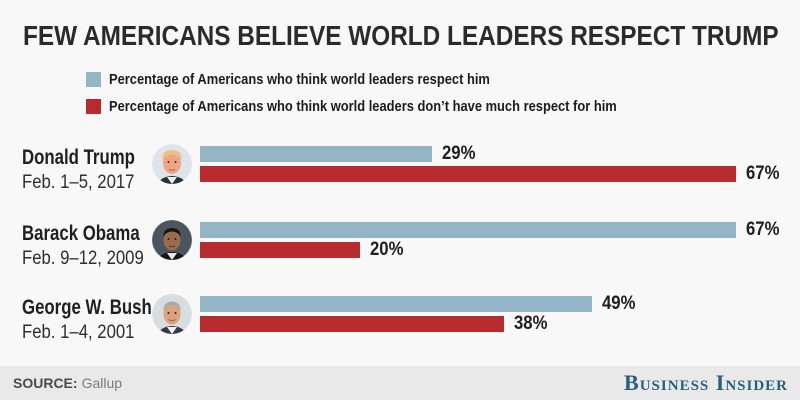  I want to click on respect-value-label: 49%, so click(619, 303).